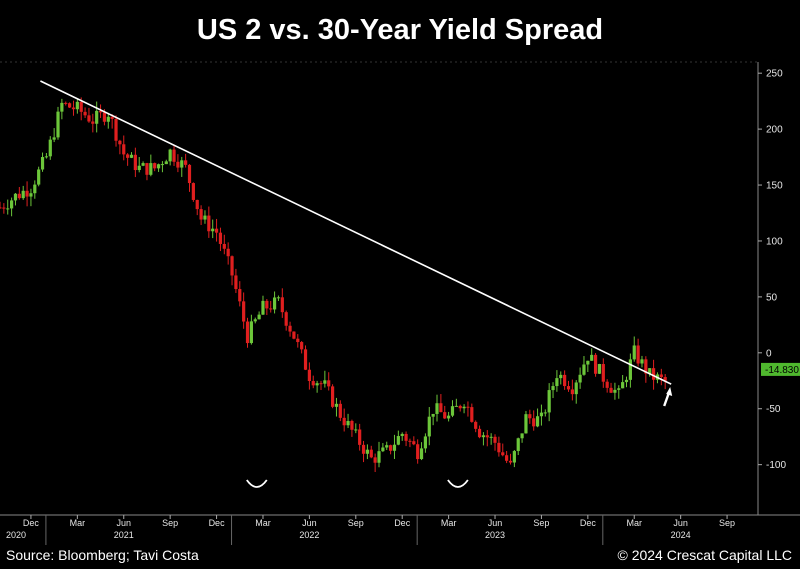 This screenshot has height=569, width=800. I want to click on y-tick-label: 50, so click(772, 297).